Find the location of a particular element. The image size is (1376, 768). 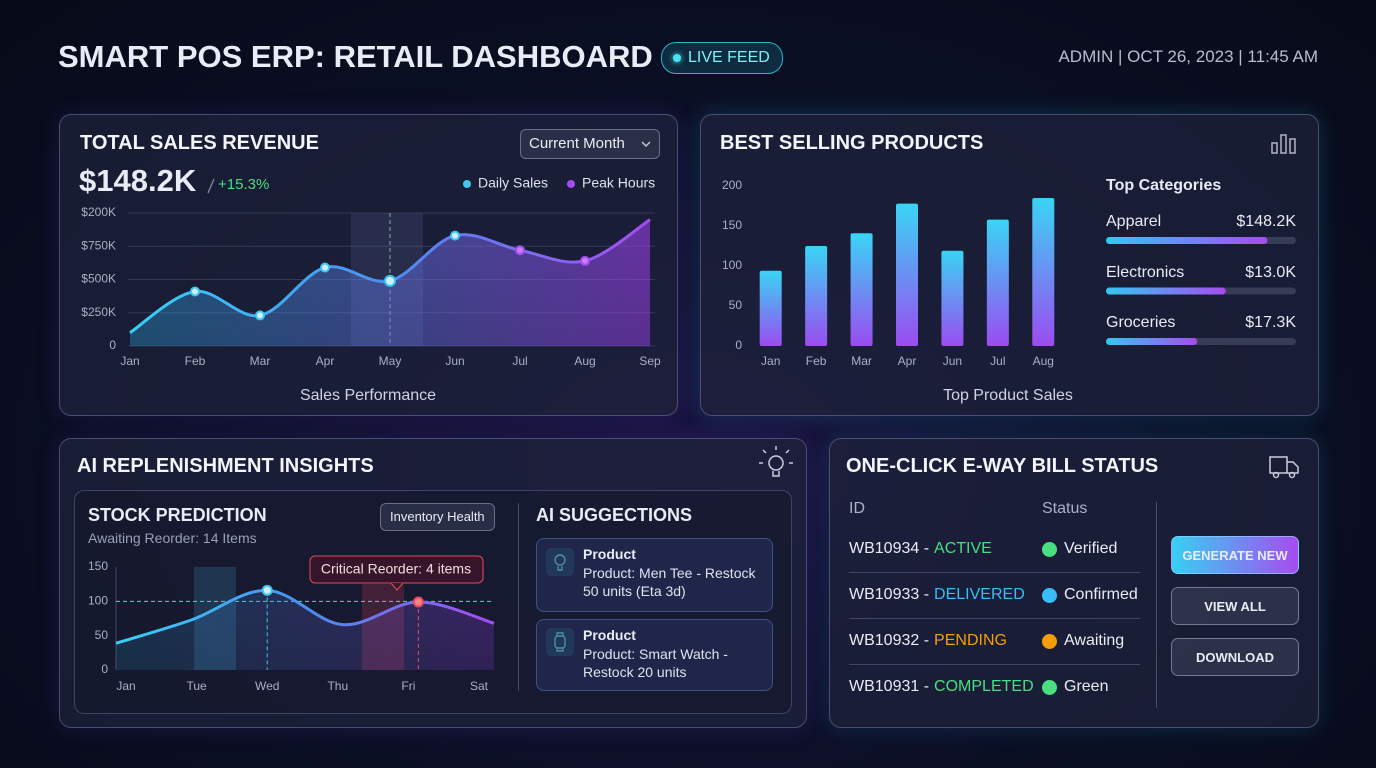

bill-id: WB10932 - PENDING is located at coordinates (928, 640).